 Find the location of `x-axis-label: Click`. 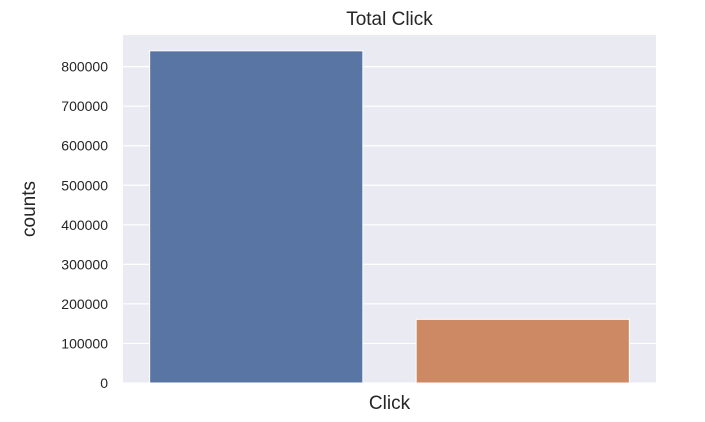

x-axis-label: Click is located at coordinates (390, 403).